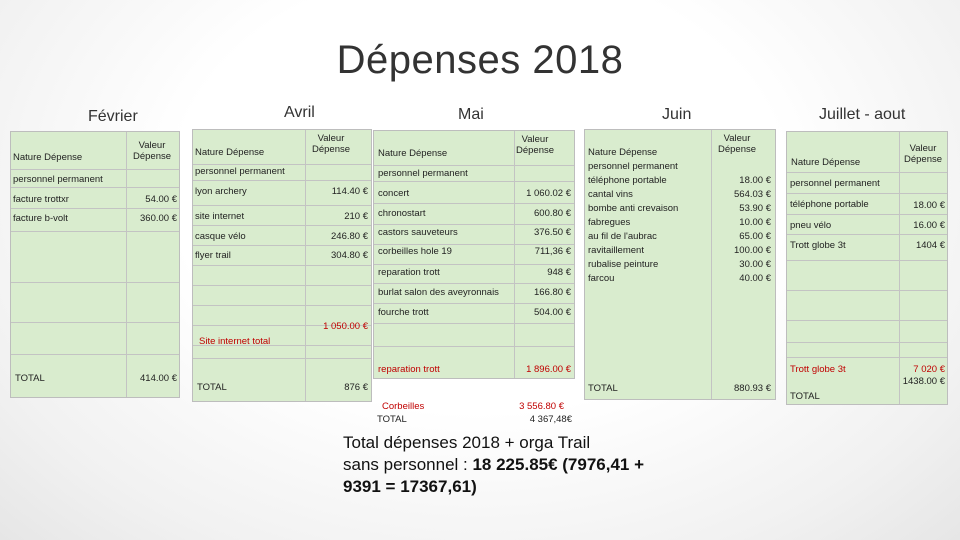 This screenshot has width=960, height=540. I want to click on row-value: 10.00 €, so click(755, 222).